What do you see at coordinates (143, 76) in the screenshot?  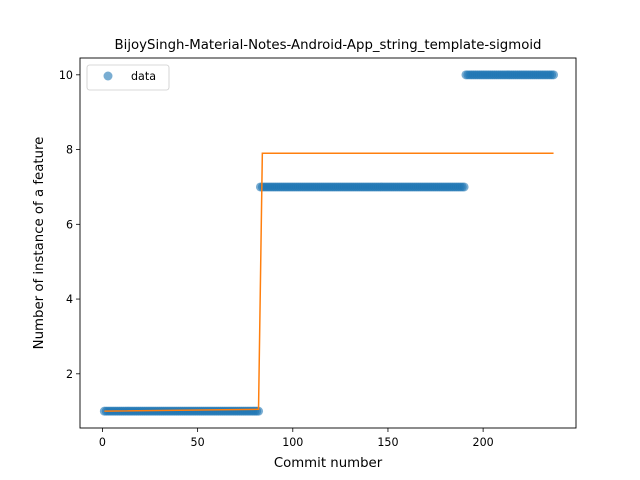 I see `legend-label-data: data` at bounding box center [143, 76].